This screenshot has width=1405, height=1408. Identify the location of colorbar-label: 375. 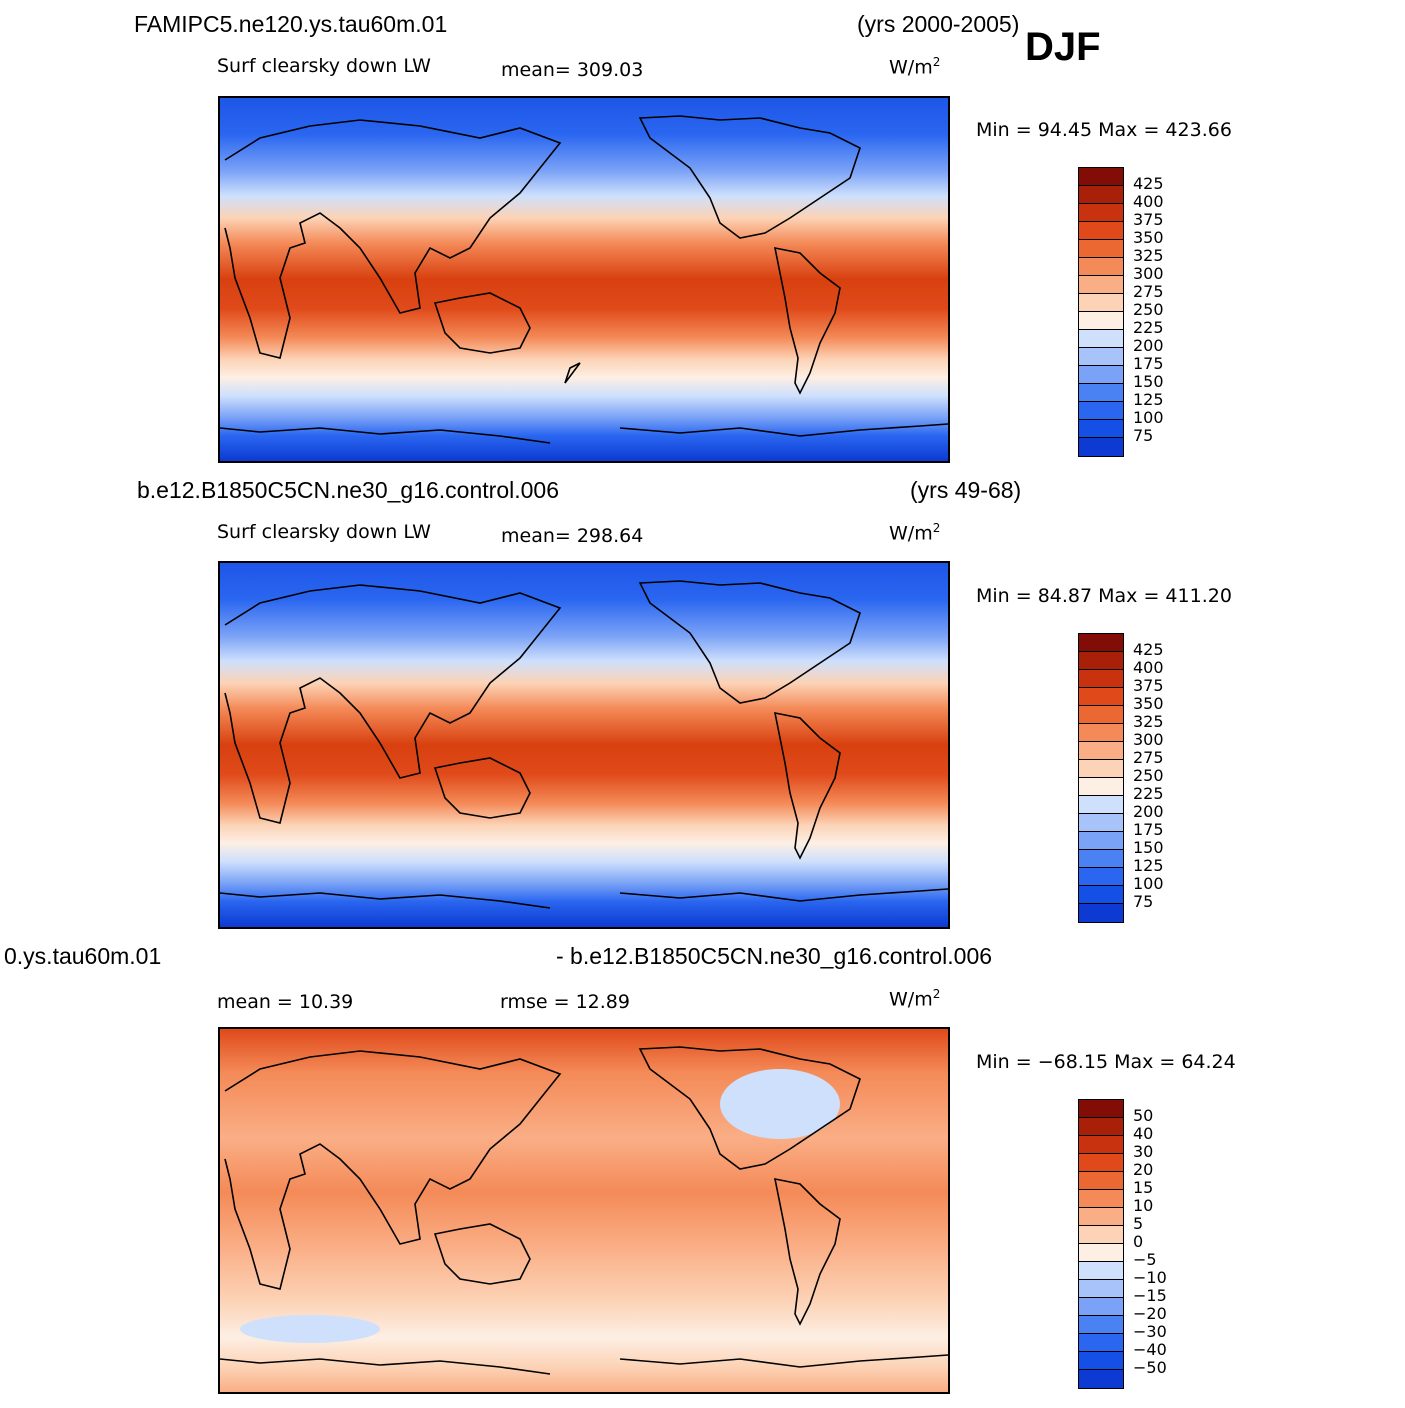
(1148, 685).